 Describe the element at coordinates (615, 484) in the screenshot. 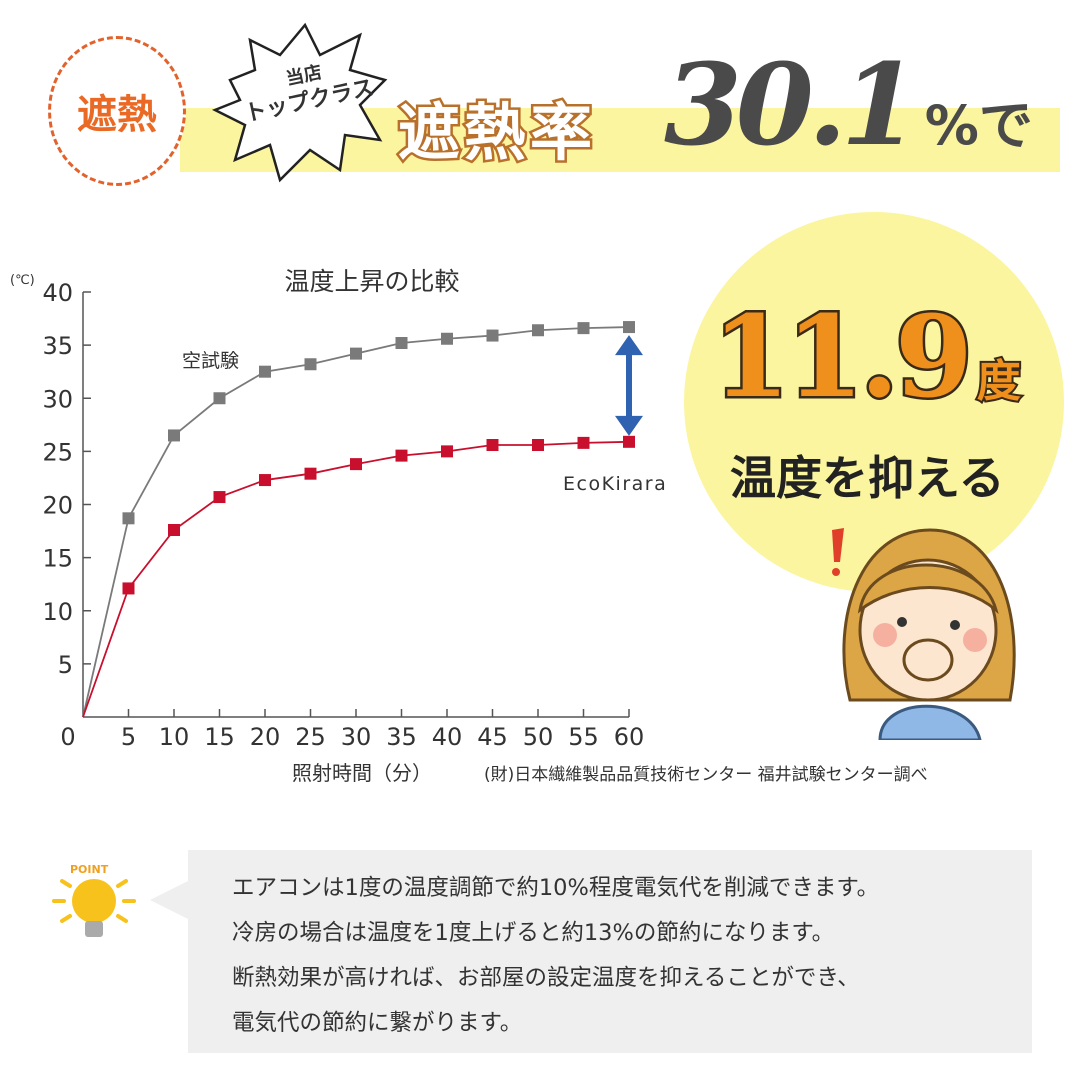

I see `series-label-ecokirara: EcoKirara` at that location.